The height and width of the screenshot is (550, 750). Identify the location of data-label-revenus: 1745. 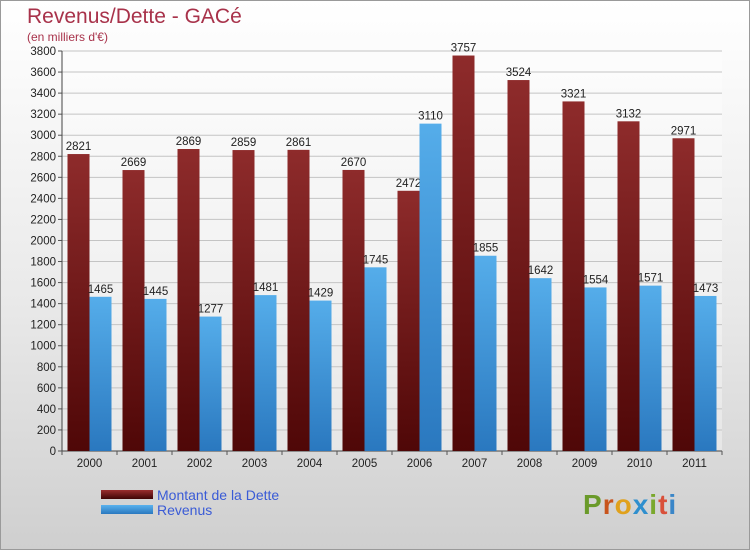
(376, 260).